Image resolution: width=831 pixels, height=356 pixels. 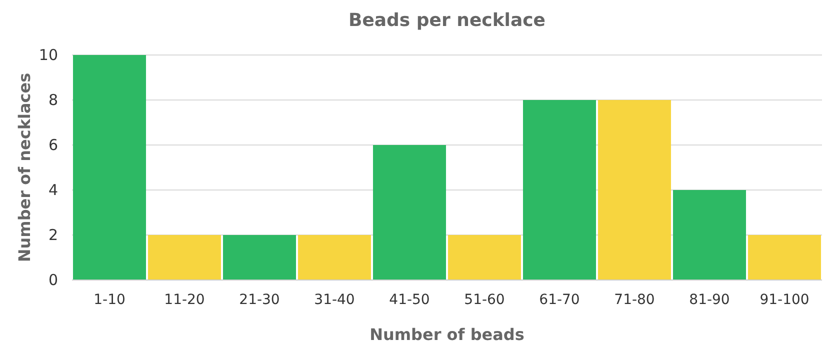 What do you see at coordinates (259, 300) in the screenshot?
I see `x-tick-label: 21-30` at bounding box center [259, 300].